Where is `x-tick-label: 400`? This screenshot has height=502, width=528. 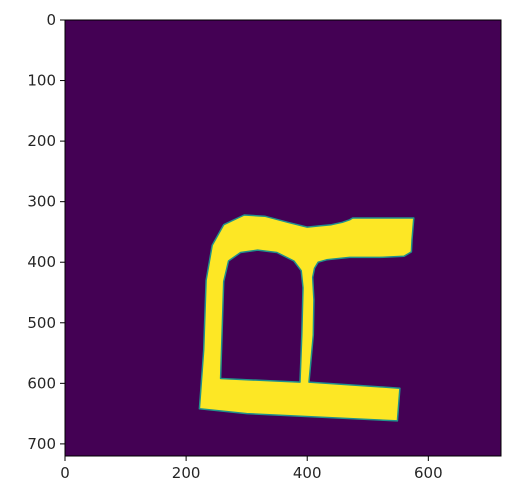 x-tick-label: 400 is located at coordinates (307, 473).